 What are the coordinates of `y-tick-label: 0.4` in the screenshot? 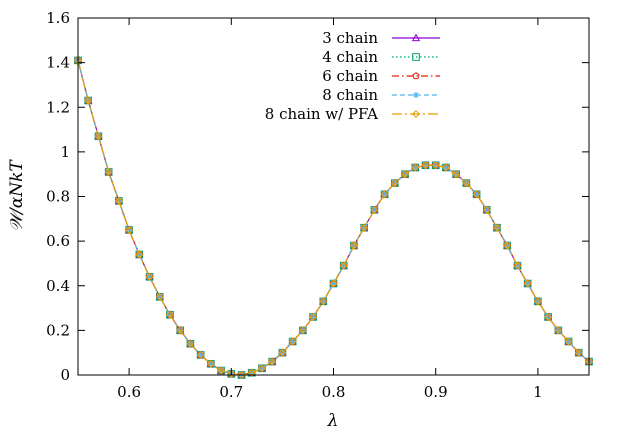 It's located at (58, 286).